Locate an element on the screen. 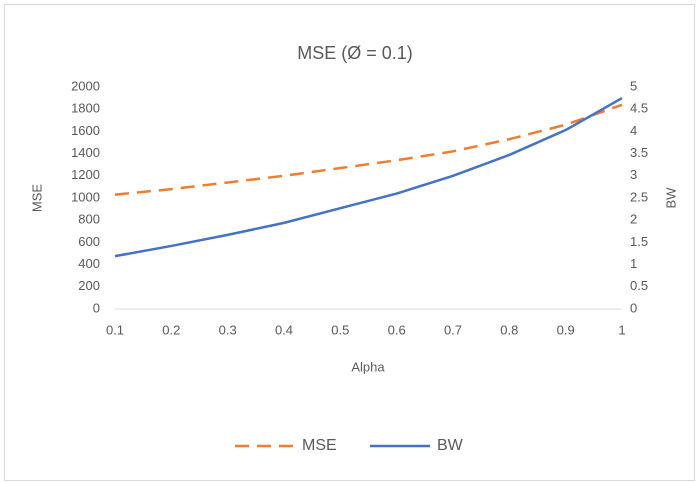 The image size is (696, 482). legend-label: BW is located at coordinates (450, 445).